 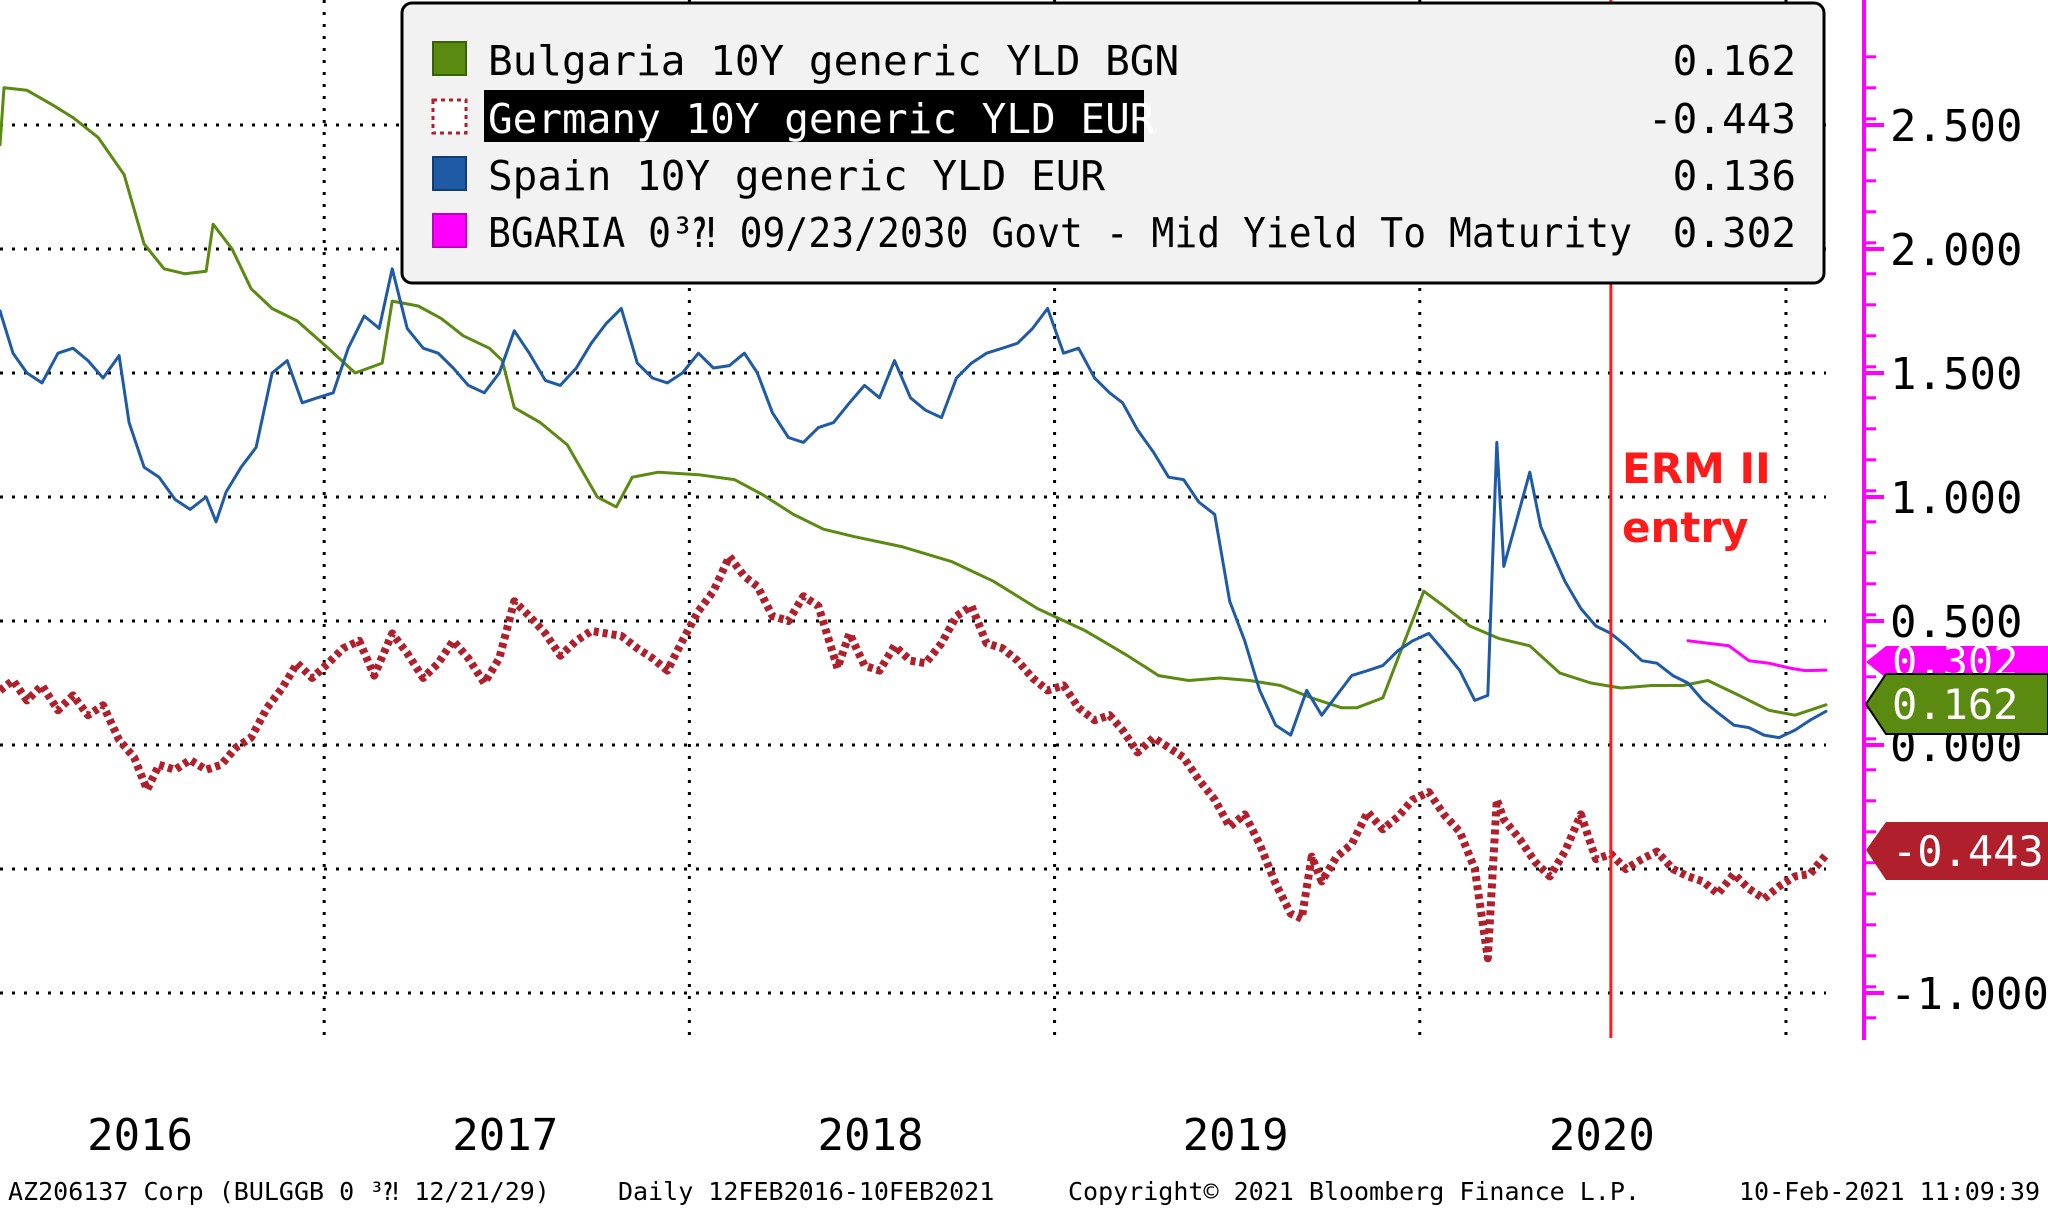 What do you see at coordinates (1734, 233) in the screenshot?
I see `legend-value-bgaria: 0.302` at bounding box center [1734, 233].